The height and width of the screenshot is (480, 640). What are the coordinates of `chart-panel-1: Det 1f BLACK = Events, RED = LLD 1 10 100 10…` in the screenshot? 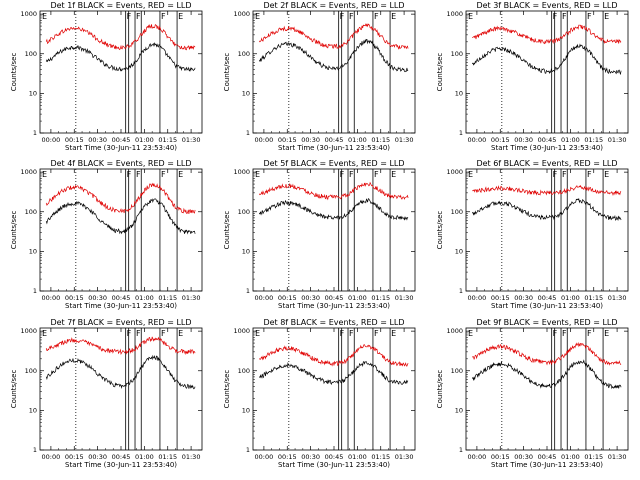 It's located at (106, 76).